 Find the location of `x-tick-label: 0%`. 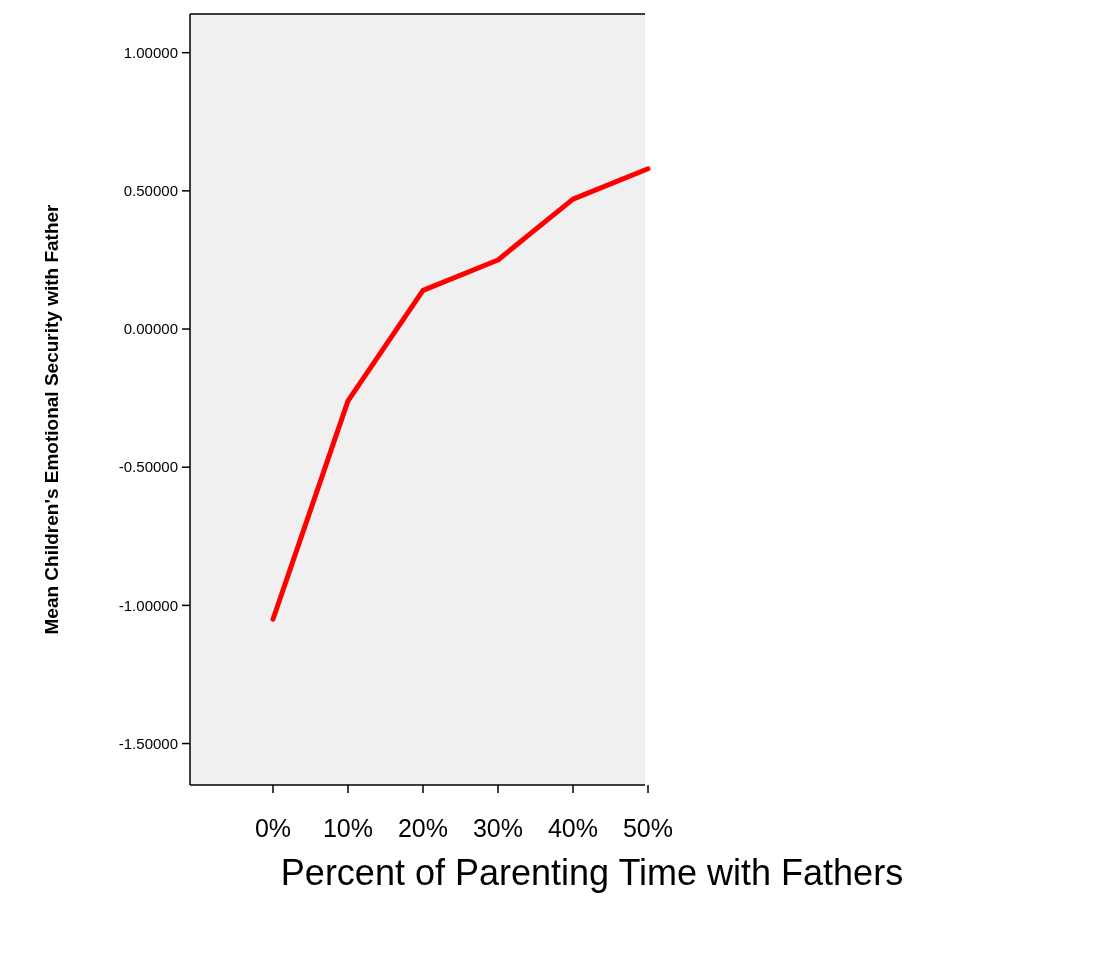

x-tick-label: 0% is located at coordinates (273, 828).